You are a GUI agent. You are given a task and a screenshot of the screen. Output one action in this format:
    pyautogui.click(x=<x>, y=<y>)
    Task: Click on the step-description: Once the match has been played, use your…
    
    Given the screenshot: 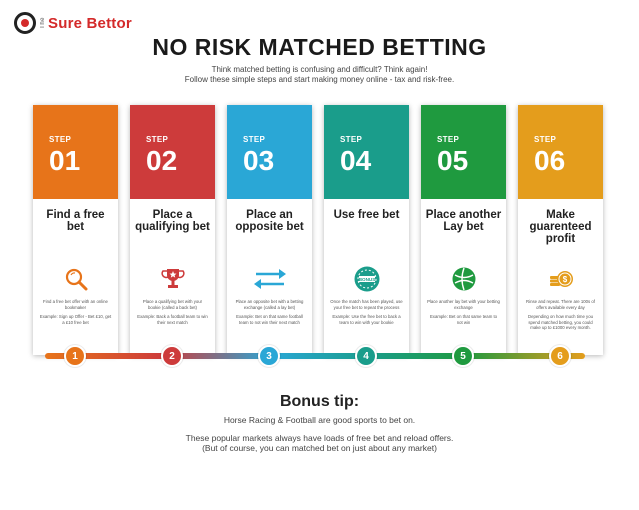 What is the action you would take?
    pyautogui.click(x=366, y=312)
    